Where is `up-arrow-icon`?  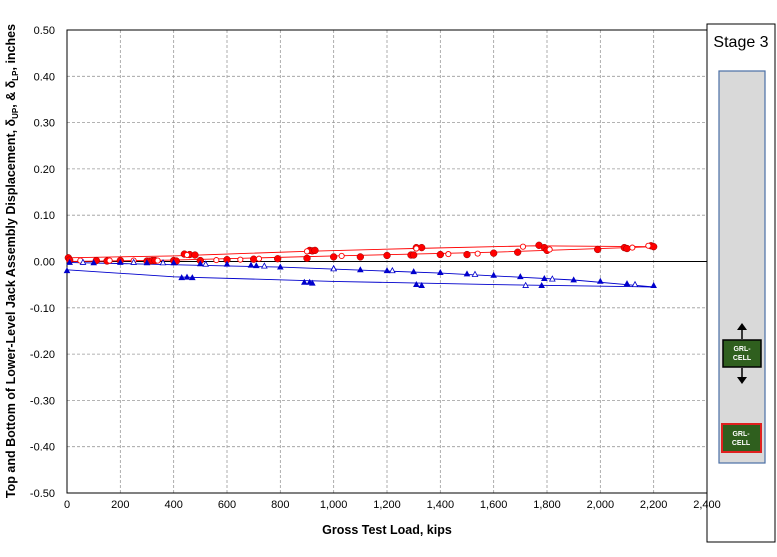 up-arrow-icon is located at coordinates (742, 331).